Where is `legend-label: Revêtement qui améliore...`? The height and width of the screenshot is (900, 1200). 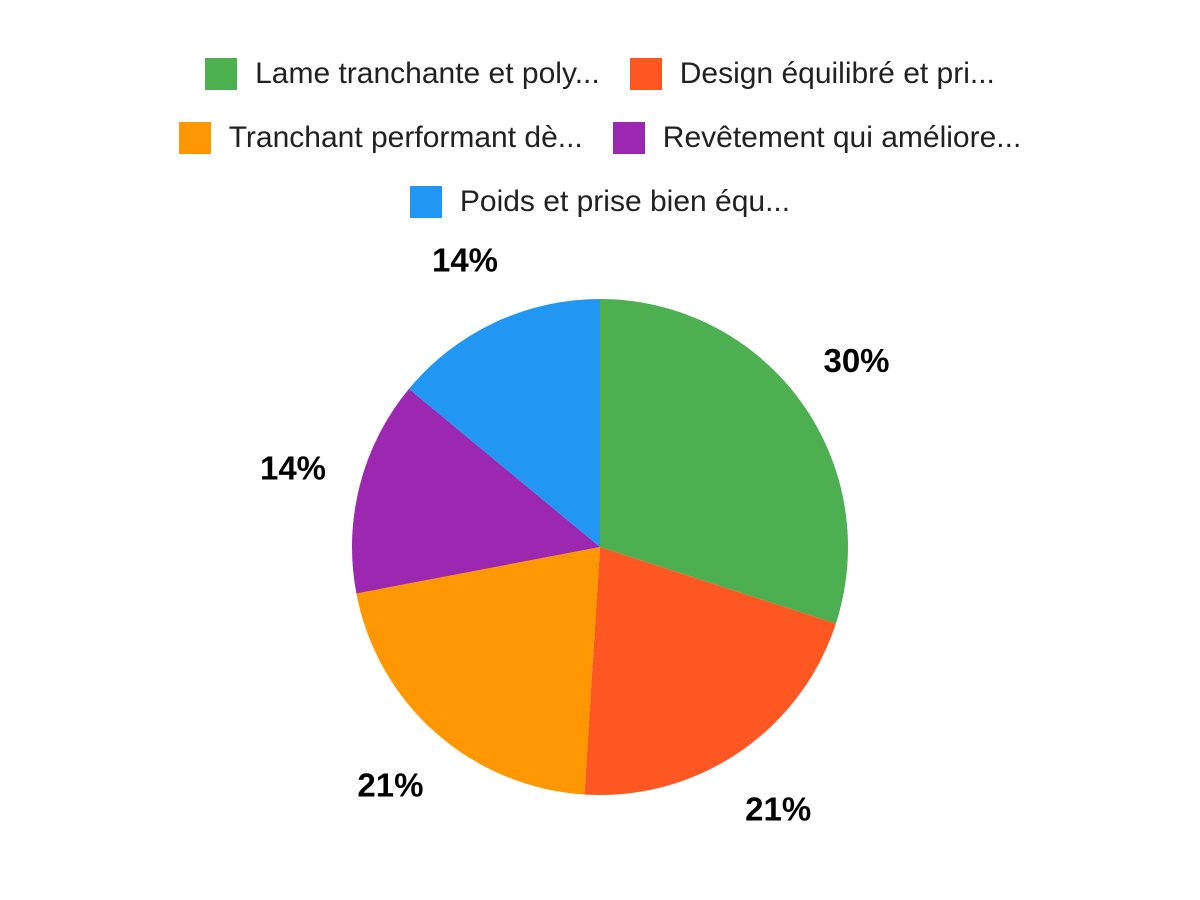
legend-label: Revêtement qui améliore... is located at coordinates (842, 137).